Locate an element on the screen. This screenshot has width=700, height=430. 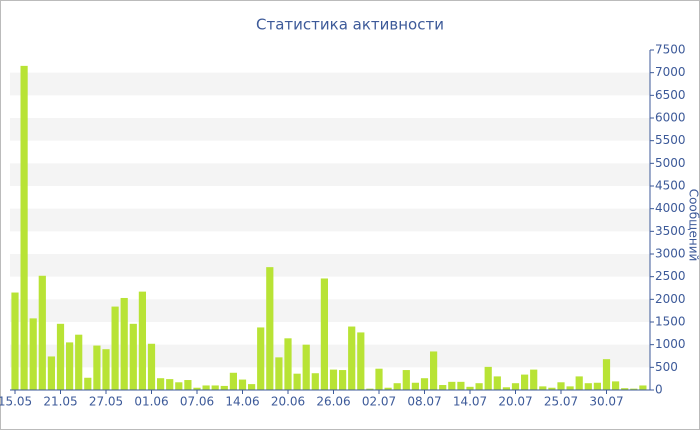
y-tick-label: 2000 is located at coordinates (670, 299).